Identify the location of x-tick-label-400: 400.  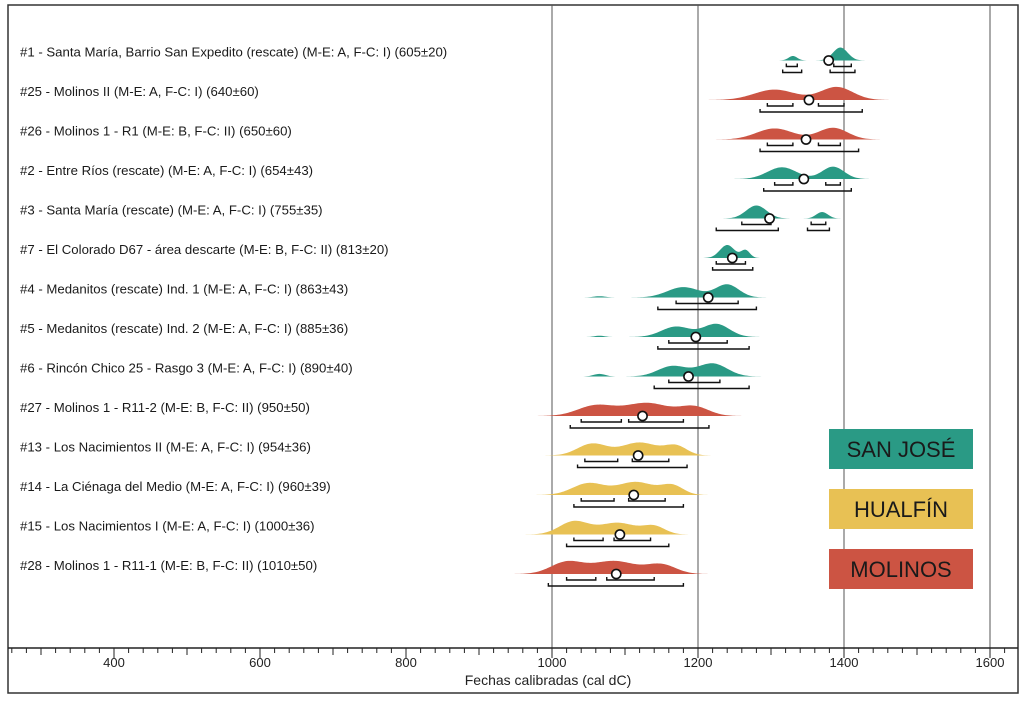
(114, 662).